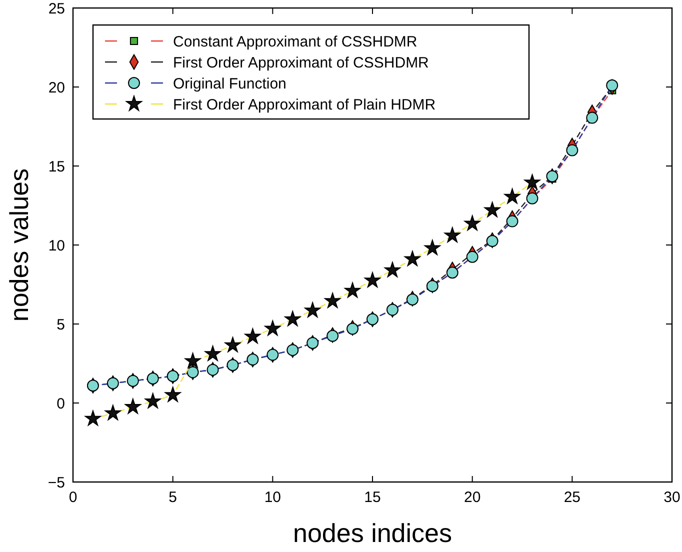 The image size is (682, 552). What do you see at coordinates (19, 245) in the screenshot?
I see `y-axis-title: nodes values` at bounding box center [19, 245].